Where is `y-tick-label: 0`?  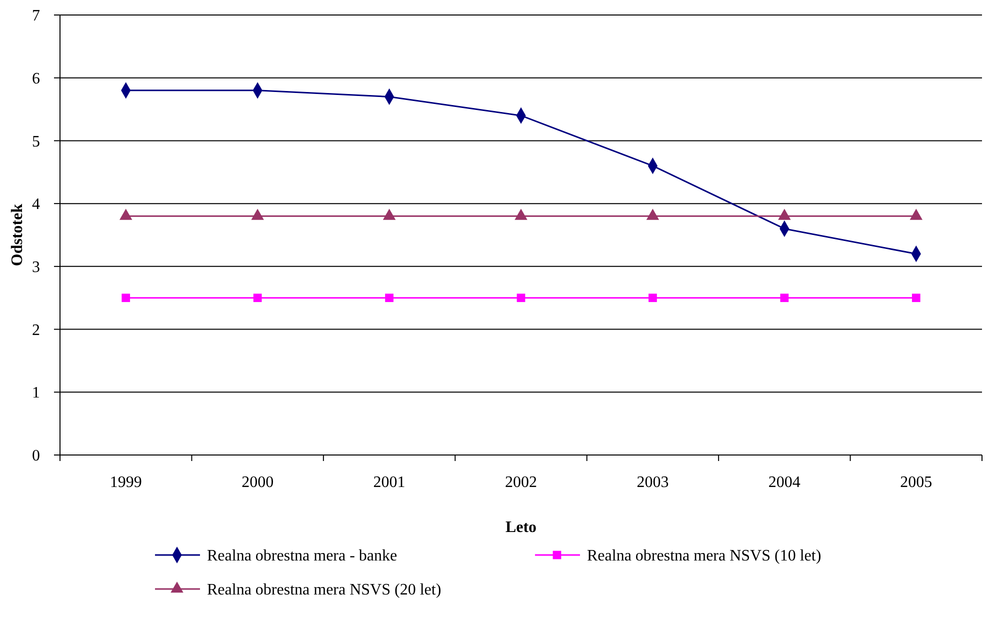
y-tick-label: 0 is located at coordinates (36, 456).